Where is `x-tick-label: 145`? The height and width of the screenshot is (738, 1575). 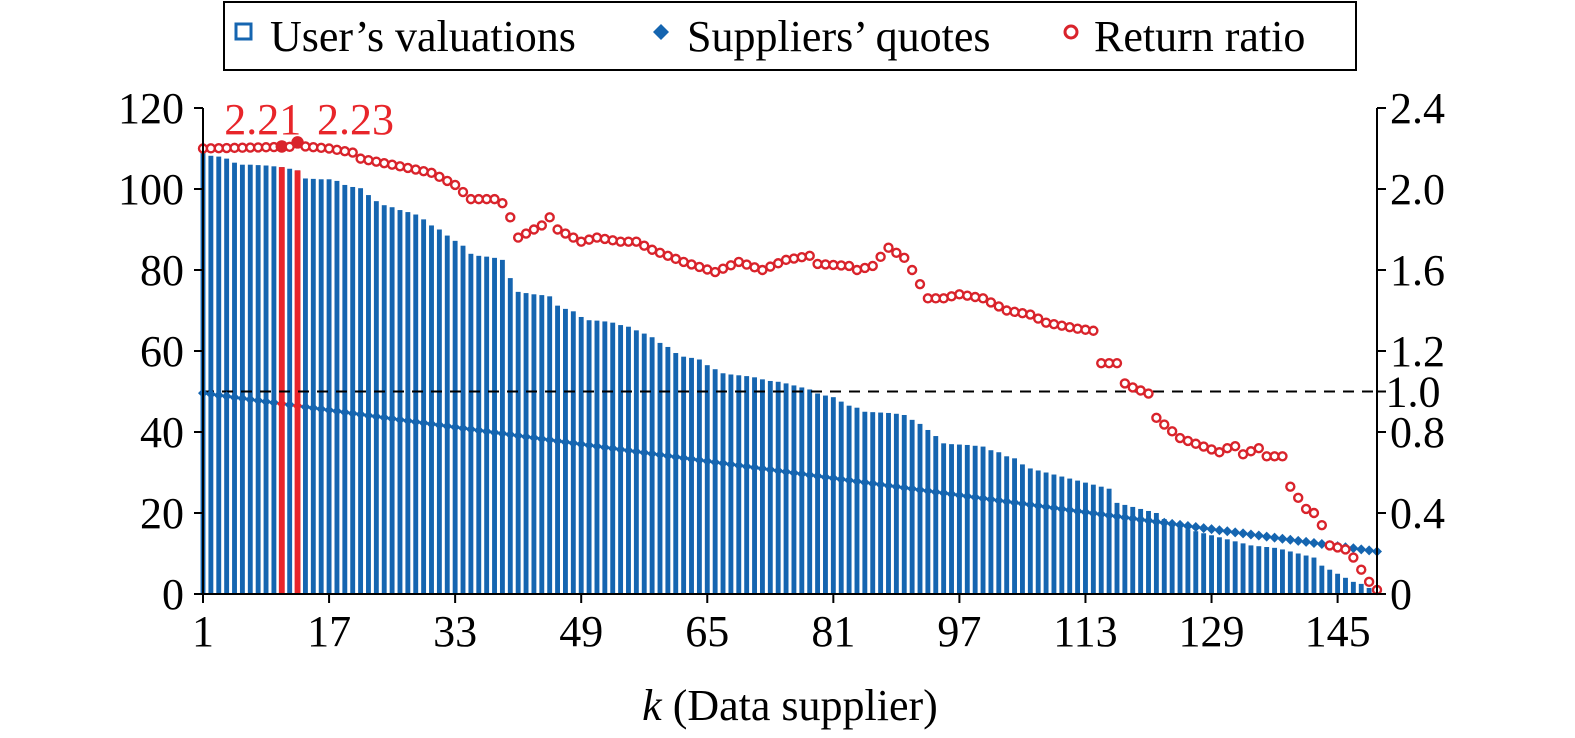 x-tick-label: 145 is located at coordinates (1338, 631).